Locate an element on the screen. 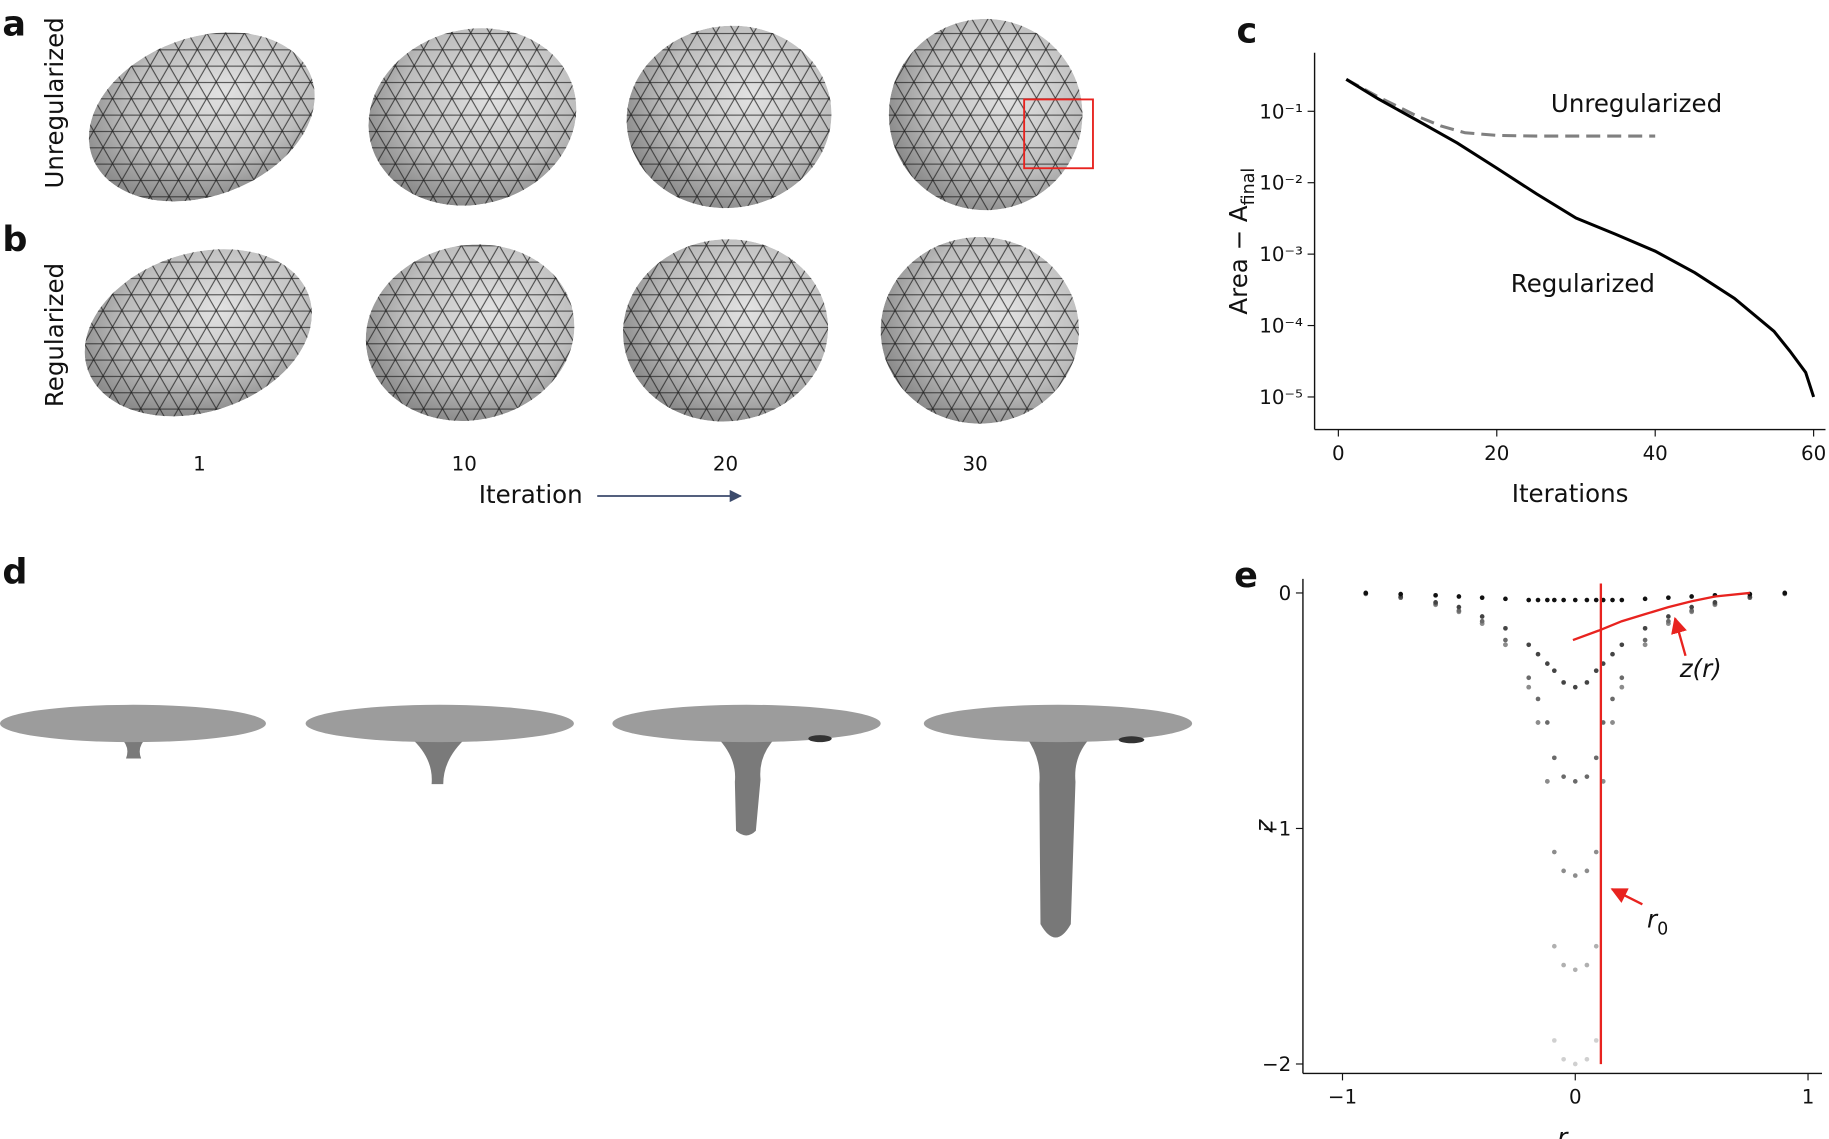 The height and width of the screenshot is (1139, 1829). panel-label: d is located at coordinates (14, 572).